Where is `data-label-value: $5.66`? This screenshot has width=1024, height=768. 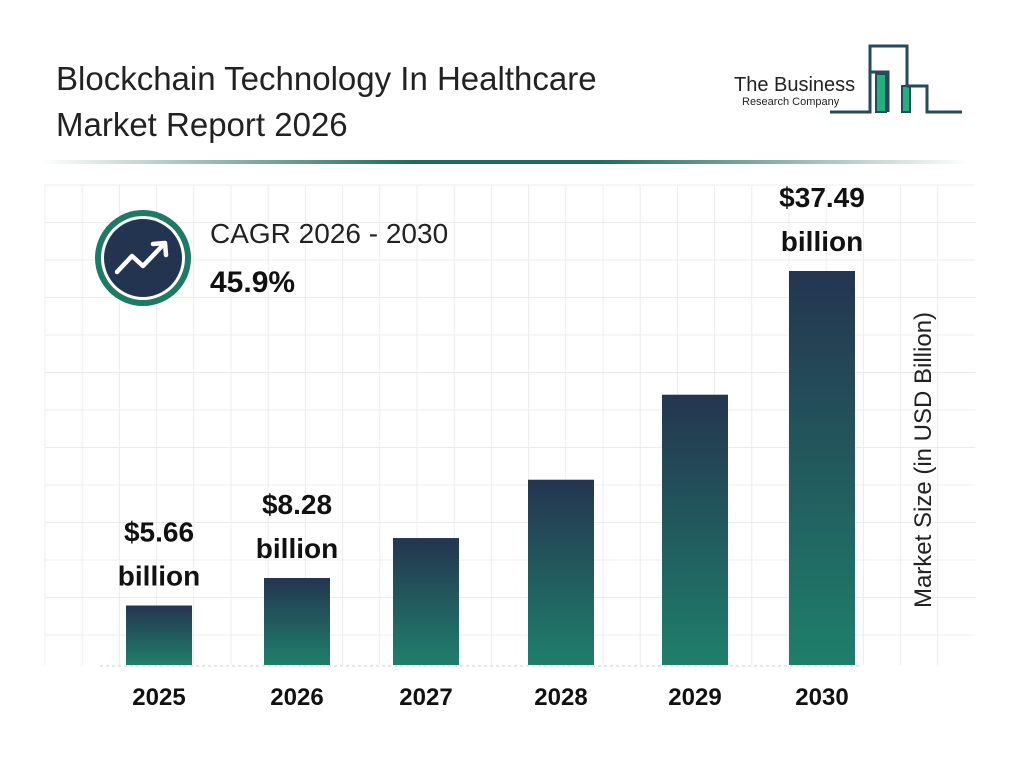 data-label-value: $5.66 is located at coordinates (159, 532).